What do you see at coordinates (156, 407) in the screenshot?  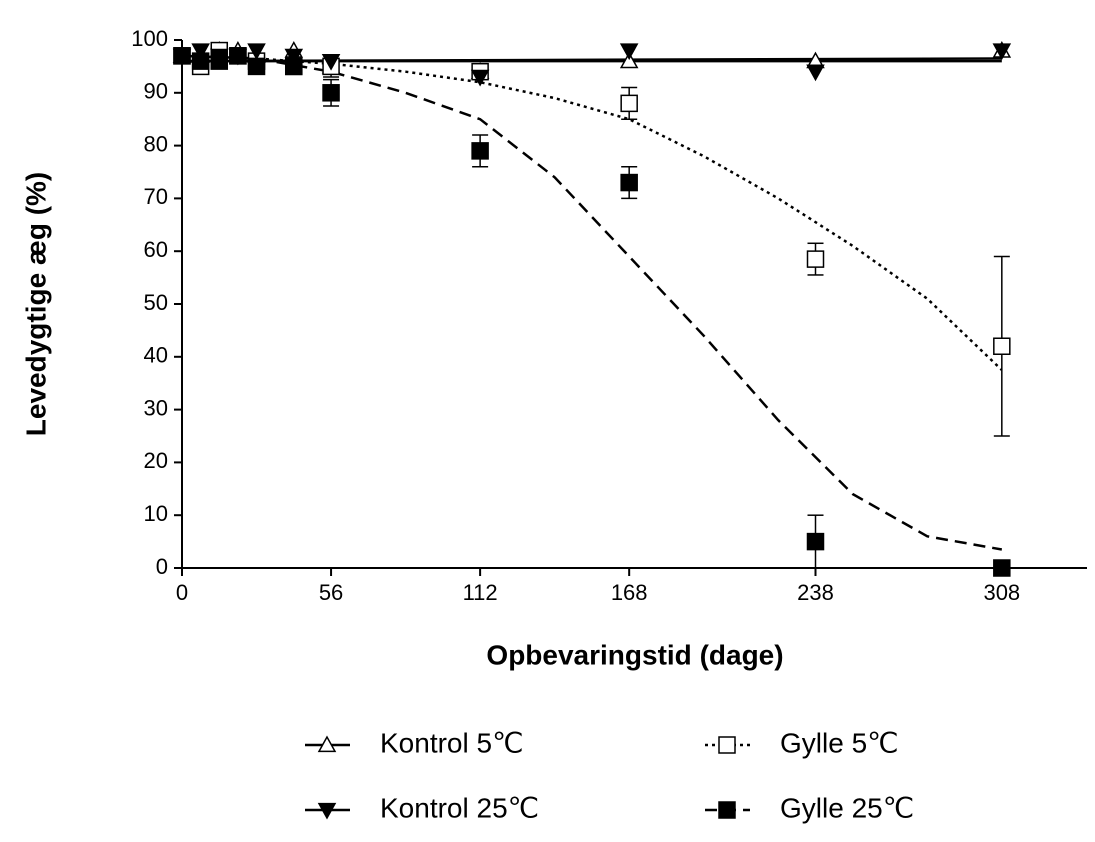 I see `y-tick-label: 30` at bounding box center [156, 407].